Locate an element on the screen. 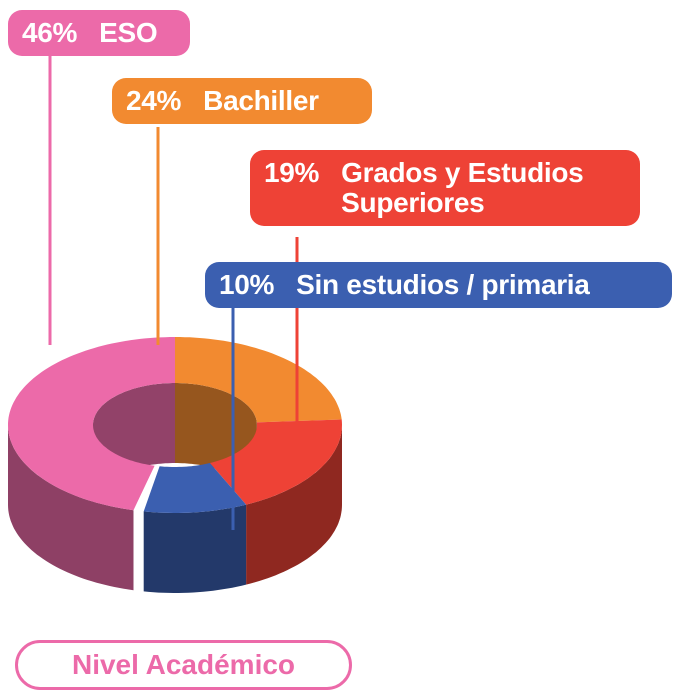 Image resolution: width=673 pixels, height=693 pixels. data-label: 24% Bachiller is located at coordinates (242, 101).